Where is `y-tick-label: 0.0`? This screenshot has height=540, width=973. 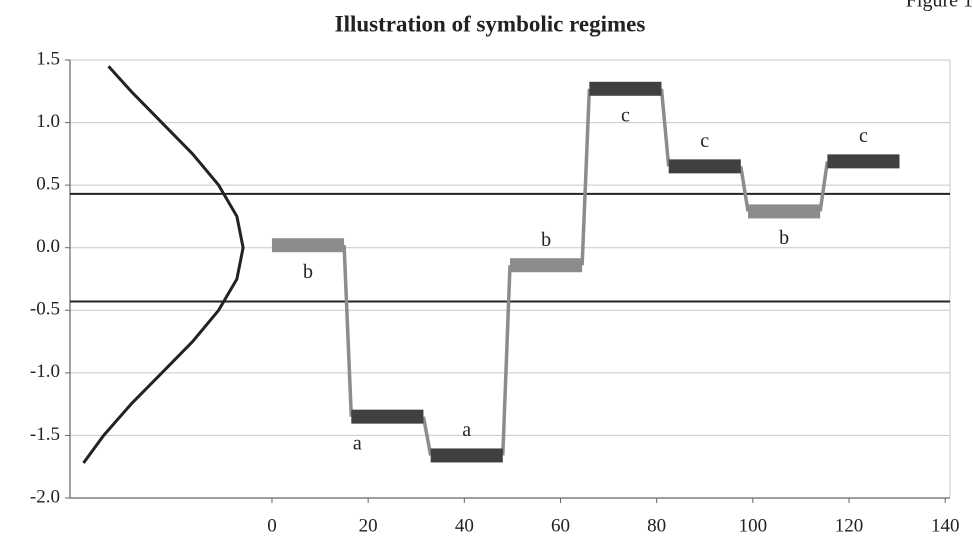 y-tick-label: 0.0 is located at coordinates (48, 246).